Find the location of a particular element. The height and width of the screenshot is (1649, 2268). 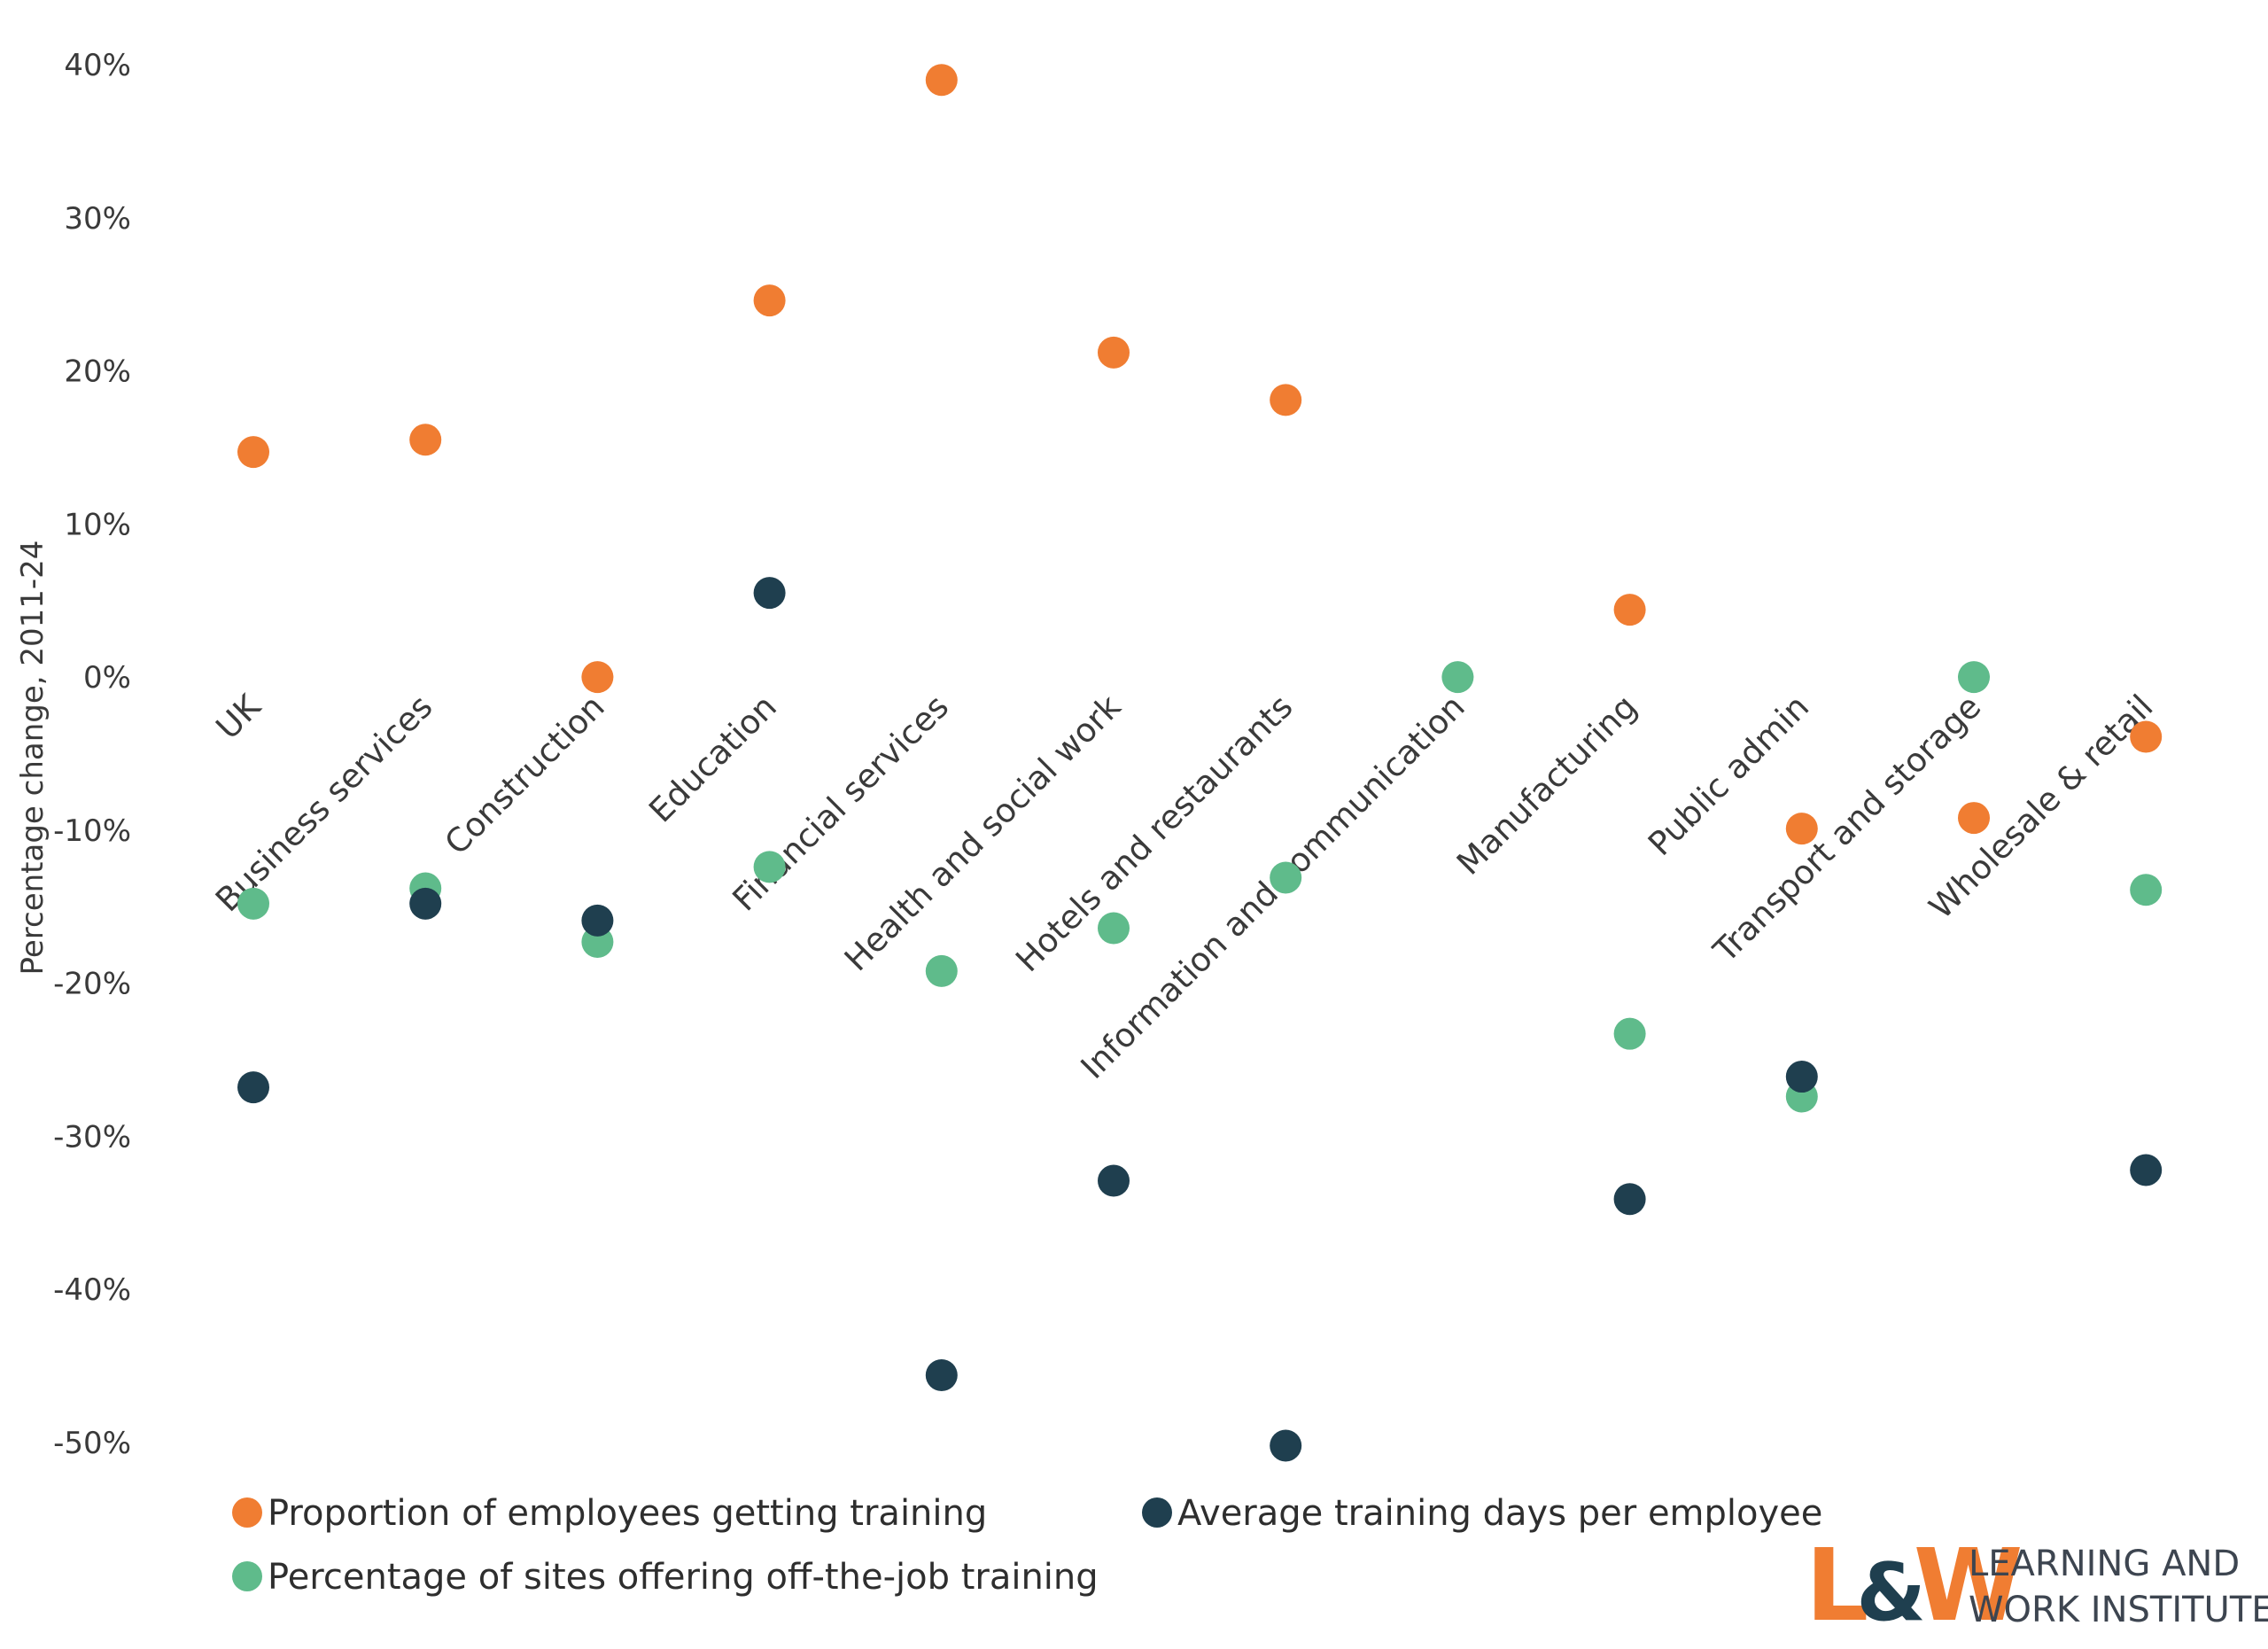

legend-marker-average-days is located at coordinates (1157, 1512).